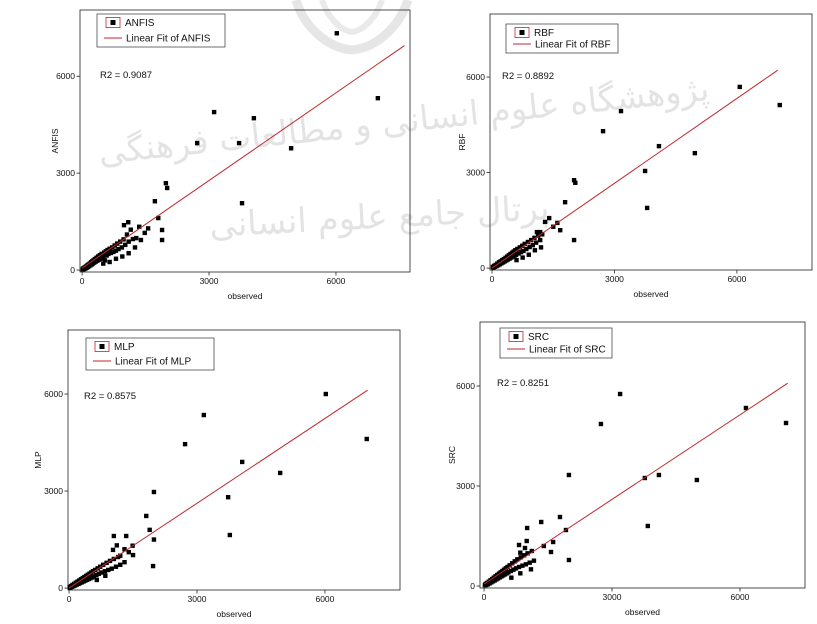 Image resolution: width=817 pixels, height=624 pixels. I want to click on r2-annotation: R2 = 0.8575, so click(110, 396).